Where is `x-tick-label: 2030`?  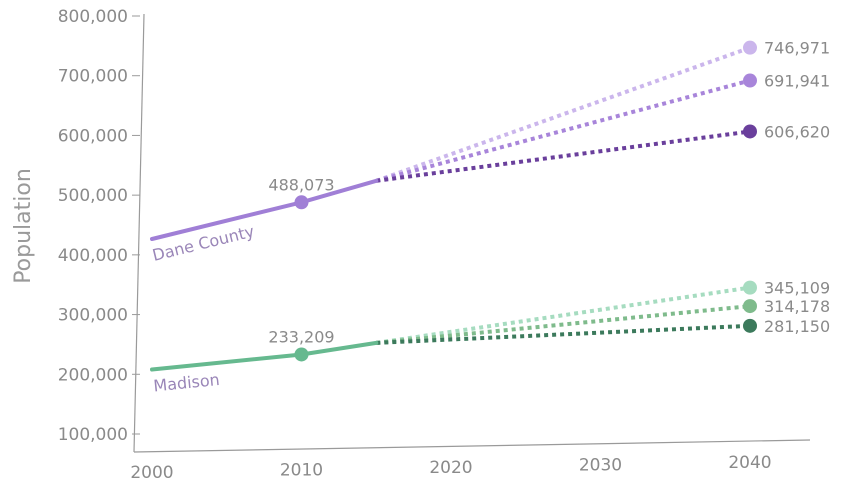 x-tick-label: 2030 is located at coordinates (600, 466).